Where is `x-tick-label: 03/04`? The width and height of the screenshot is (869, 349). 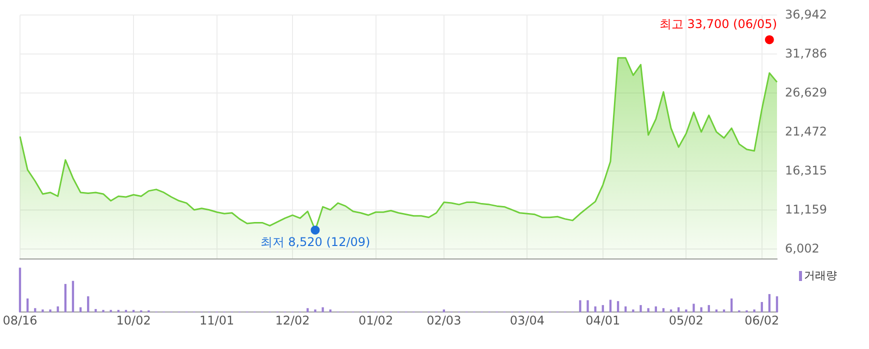
x-tick-label: 03/04 is located at coordinates (527, 320).